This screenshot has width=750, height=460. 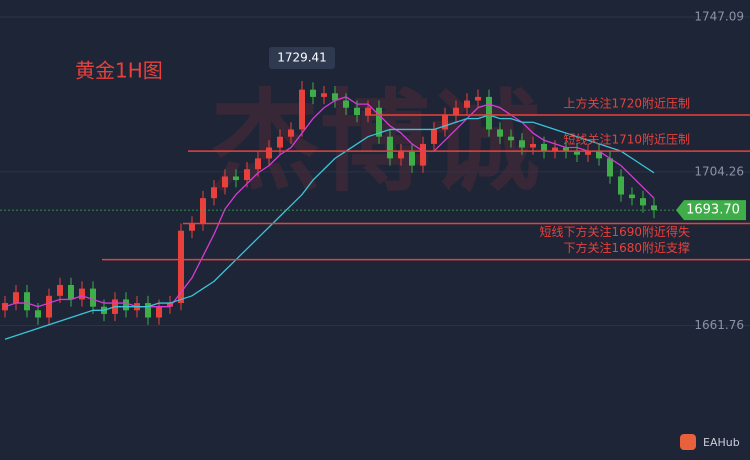 I want to click on peak-label-box, so click(x=302, y=57).